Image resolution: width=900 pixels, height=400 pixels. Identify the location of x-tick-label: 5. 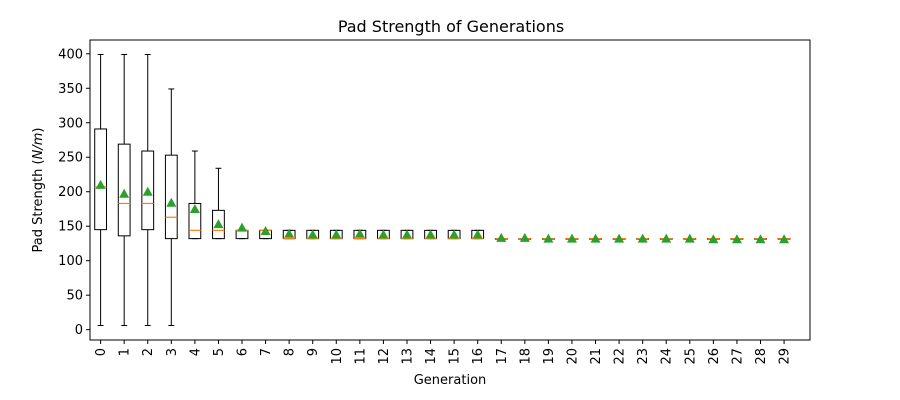
(219, 352).